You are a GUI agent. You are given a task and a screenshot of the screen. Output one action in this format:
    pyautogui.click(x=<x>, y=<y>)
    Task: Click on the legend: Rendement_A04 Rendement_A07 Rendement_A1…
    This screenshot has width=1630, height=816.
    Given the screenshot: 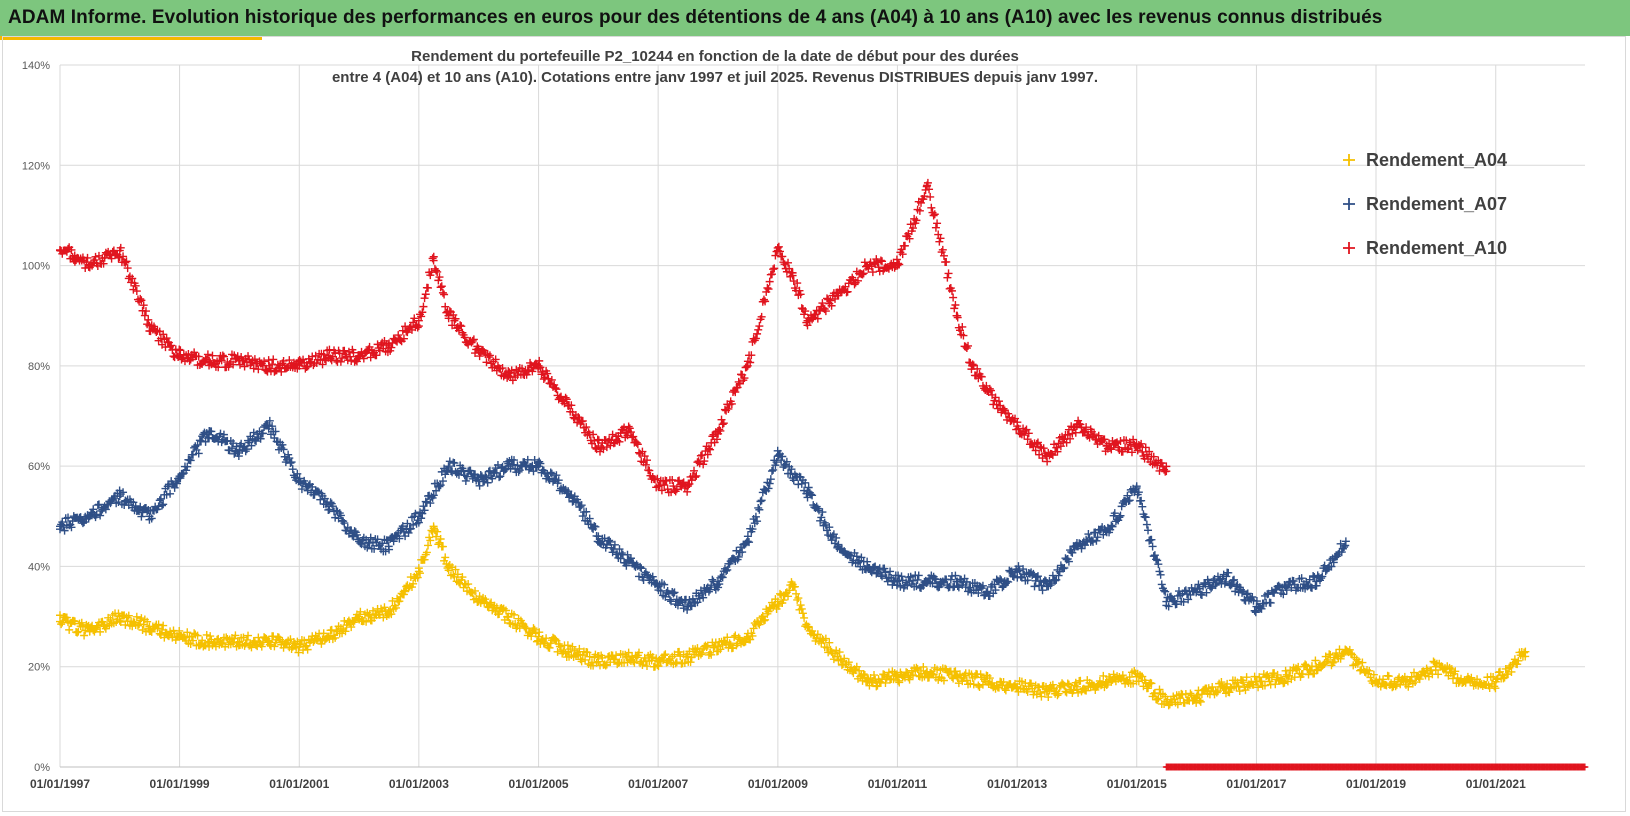 What is the action you would take?
    pyautogui.click(x=1423, y=204)
    